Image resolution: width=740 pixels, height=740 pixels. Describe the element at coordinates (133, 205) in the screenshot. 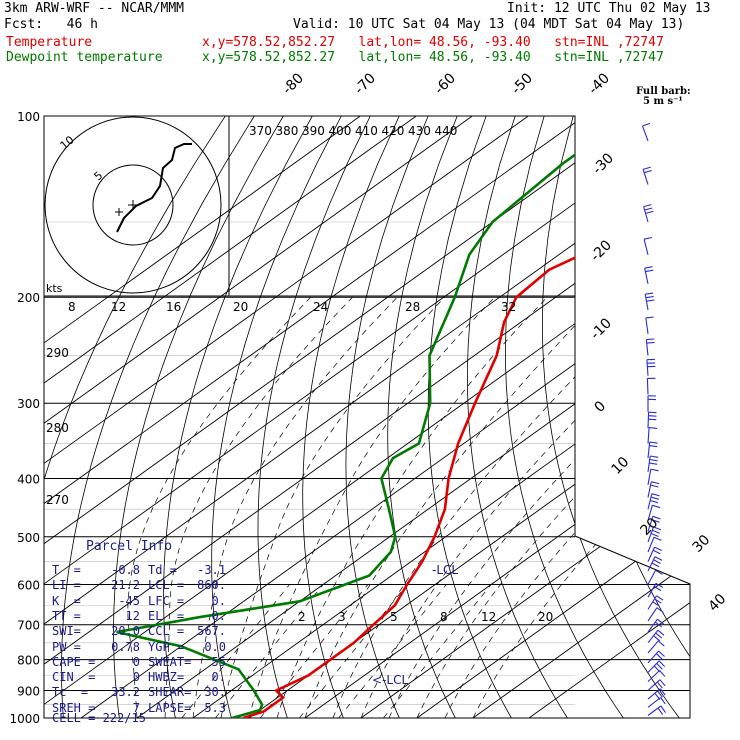

I see `hodo-ring` at that location.